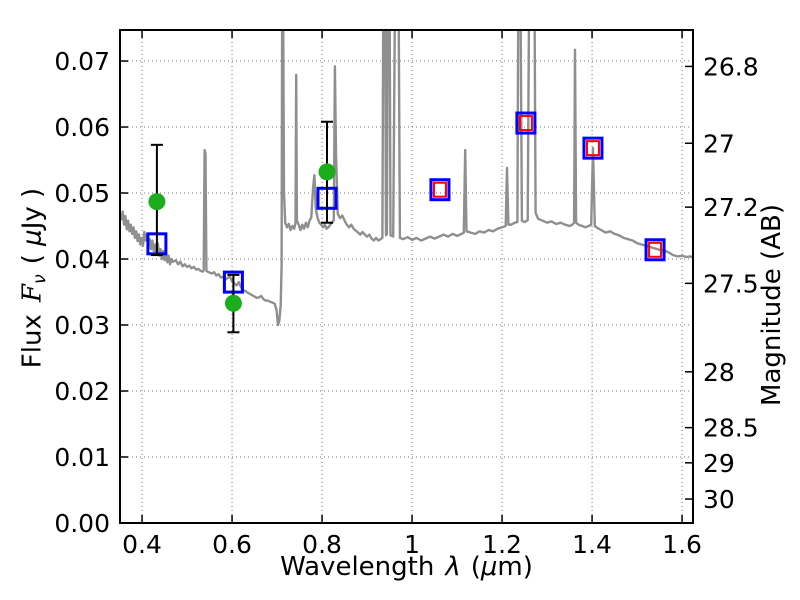 This screenshot has width=800, height=600. Describe the element at coordinates (82, 259) in the screenshot. I see `y-tick-label-flux: 0.04` at that location.